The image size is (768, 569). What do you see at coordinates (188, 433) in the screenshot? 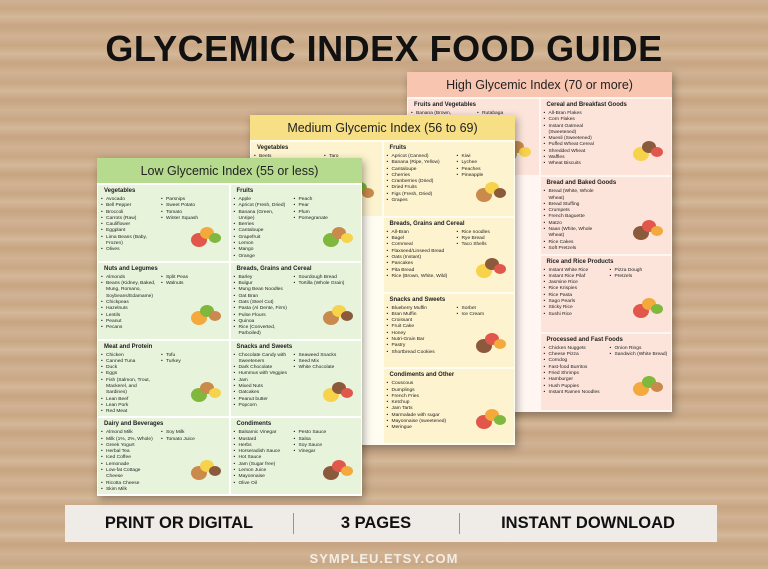
I see `food-item: Soy Milk` at bounding box center [188, 433].